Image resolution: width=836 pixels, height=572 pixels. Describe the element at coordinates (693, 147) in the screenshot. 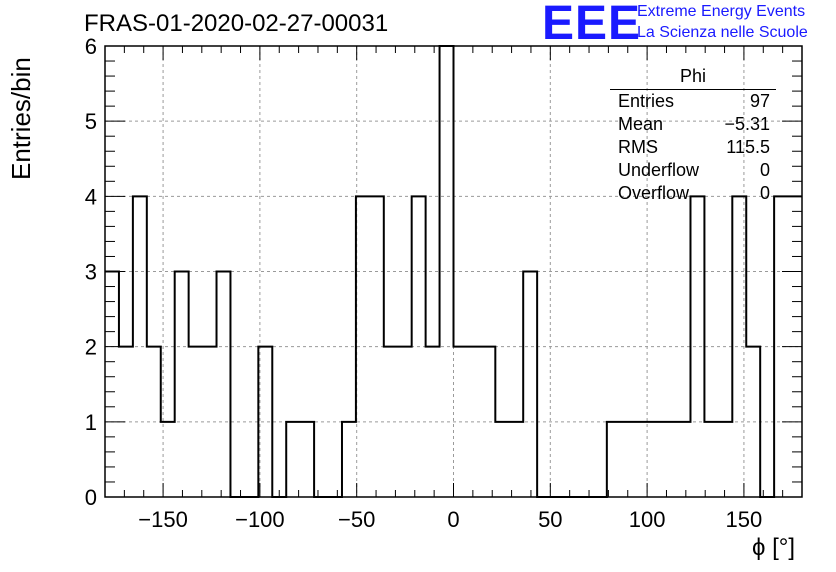

I see `stats-row-rms: RMS 115.5` at that location.